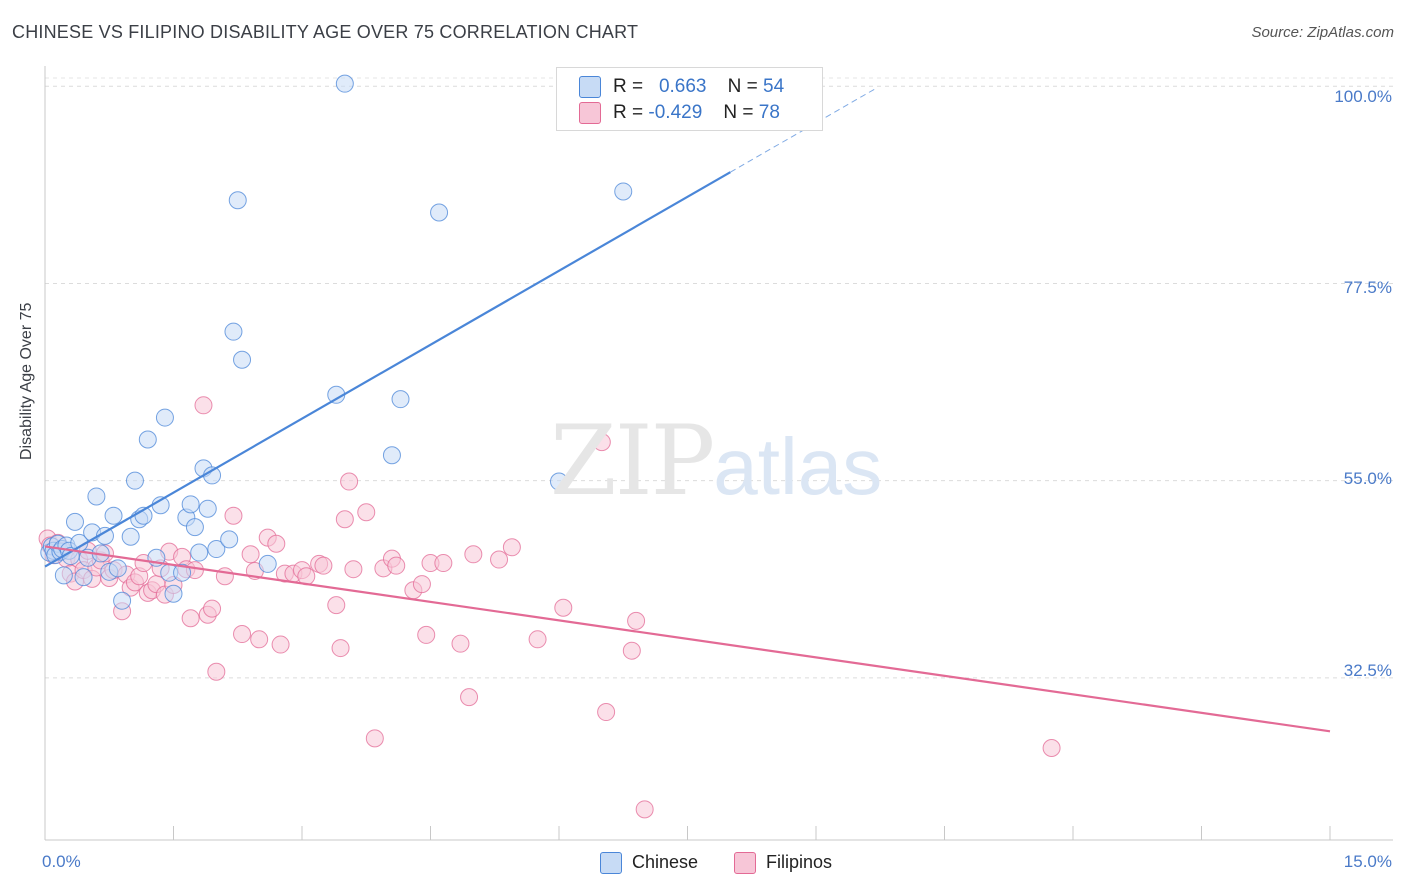 Image resolution: width=1406 pixels, height=892 pixels. What do you see at coordinates (1367, 670) in the screenshot?
I see `y-tick-label: 32.5%` at bounding box center [1367, 670].